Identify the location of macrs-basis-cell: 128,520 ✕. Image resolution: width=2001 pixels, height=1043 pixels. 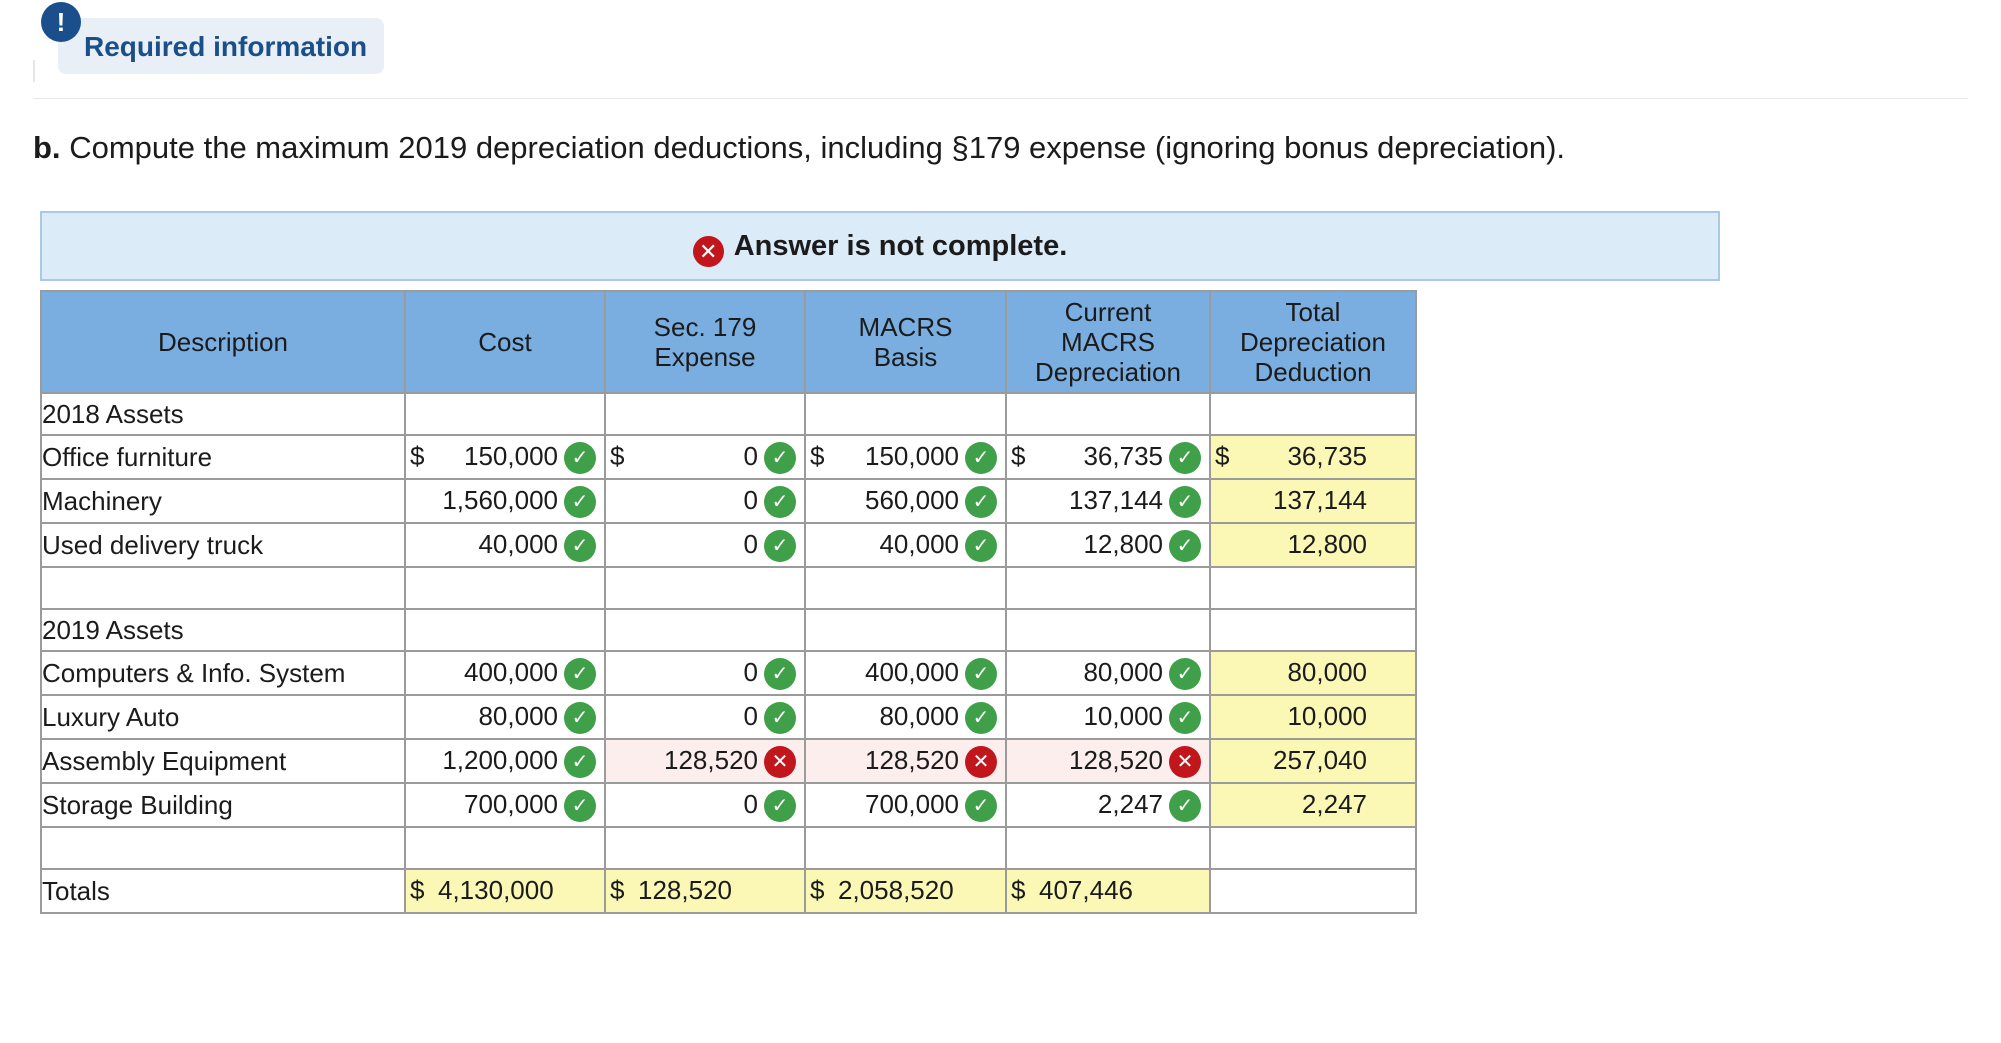
(905, 761).